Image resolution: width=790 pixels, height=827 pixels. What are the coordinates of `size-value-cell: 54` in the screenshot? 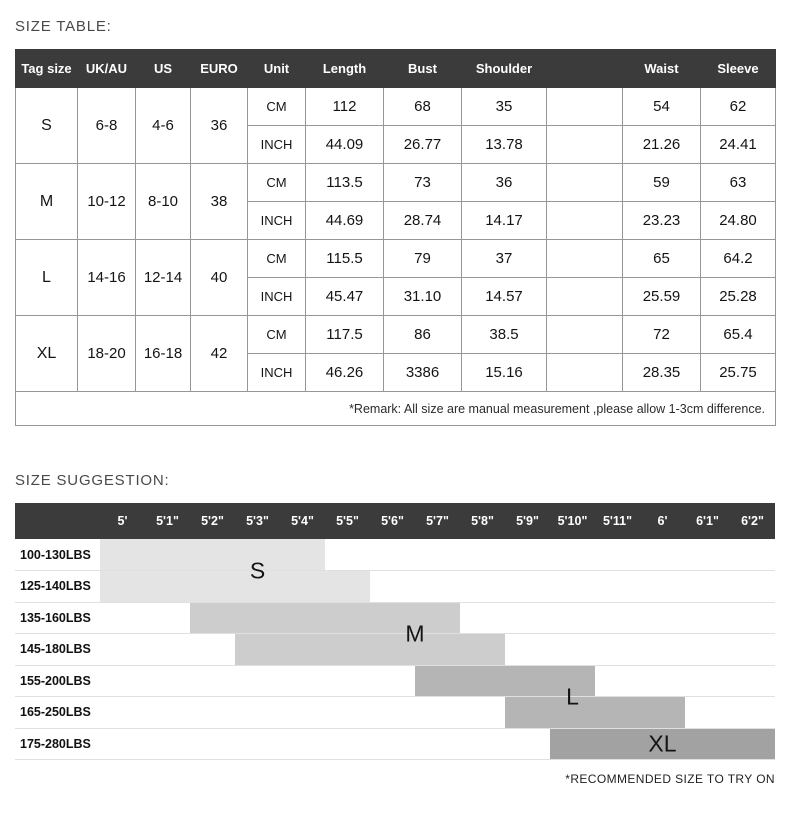 It's located at (661, 106).